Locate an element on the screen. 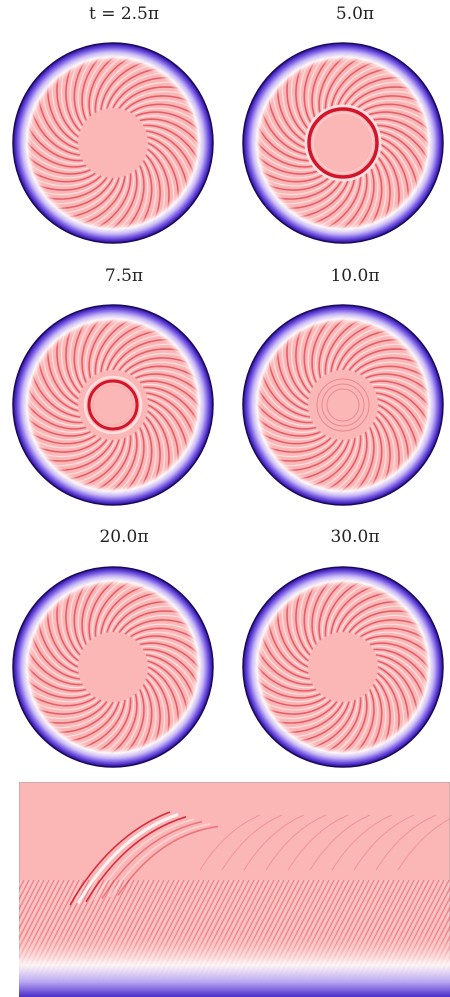 The height and width of the screenshot is (997, 450). panel-title-3: 7.5π is located at coordinates (124, 276).